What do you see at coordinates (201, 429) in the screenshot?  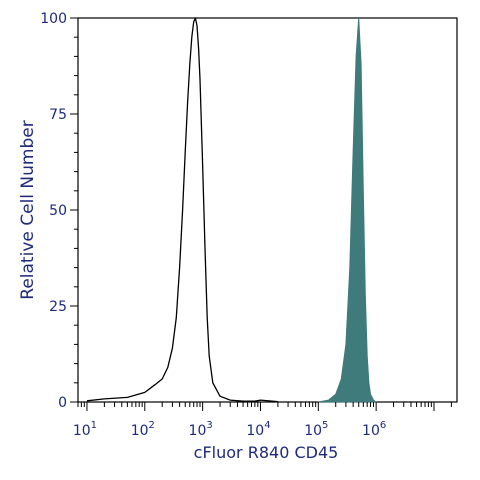 I see `x-tick-label: 10³` at bounding box center [201, 429].